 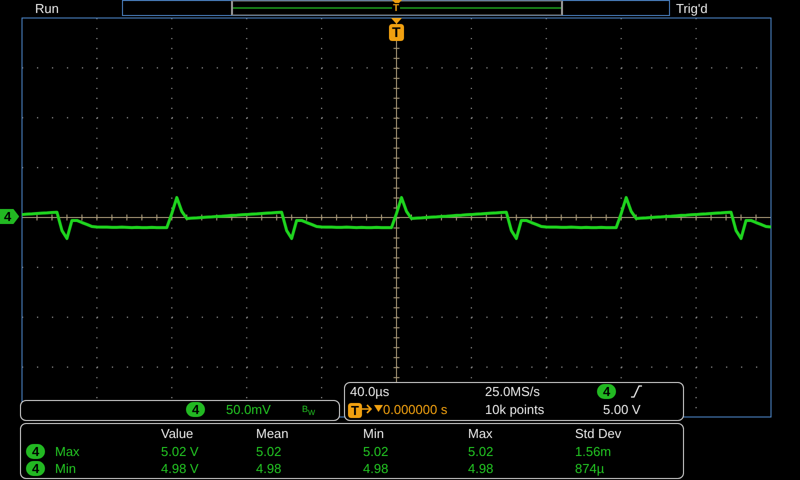 I want to click on text: Value, so click(x=177, y=433).